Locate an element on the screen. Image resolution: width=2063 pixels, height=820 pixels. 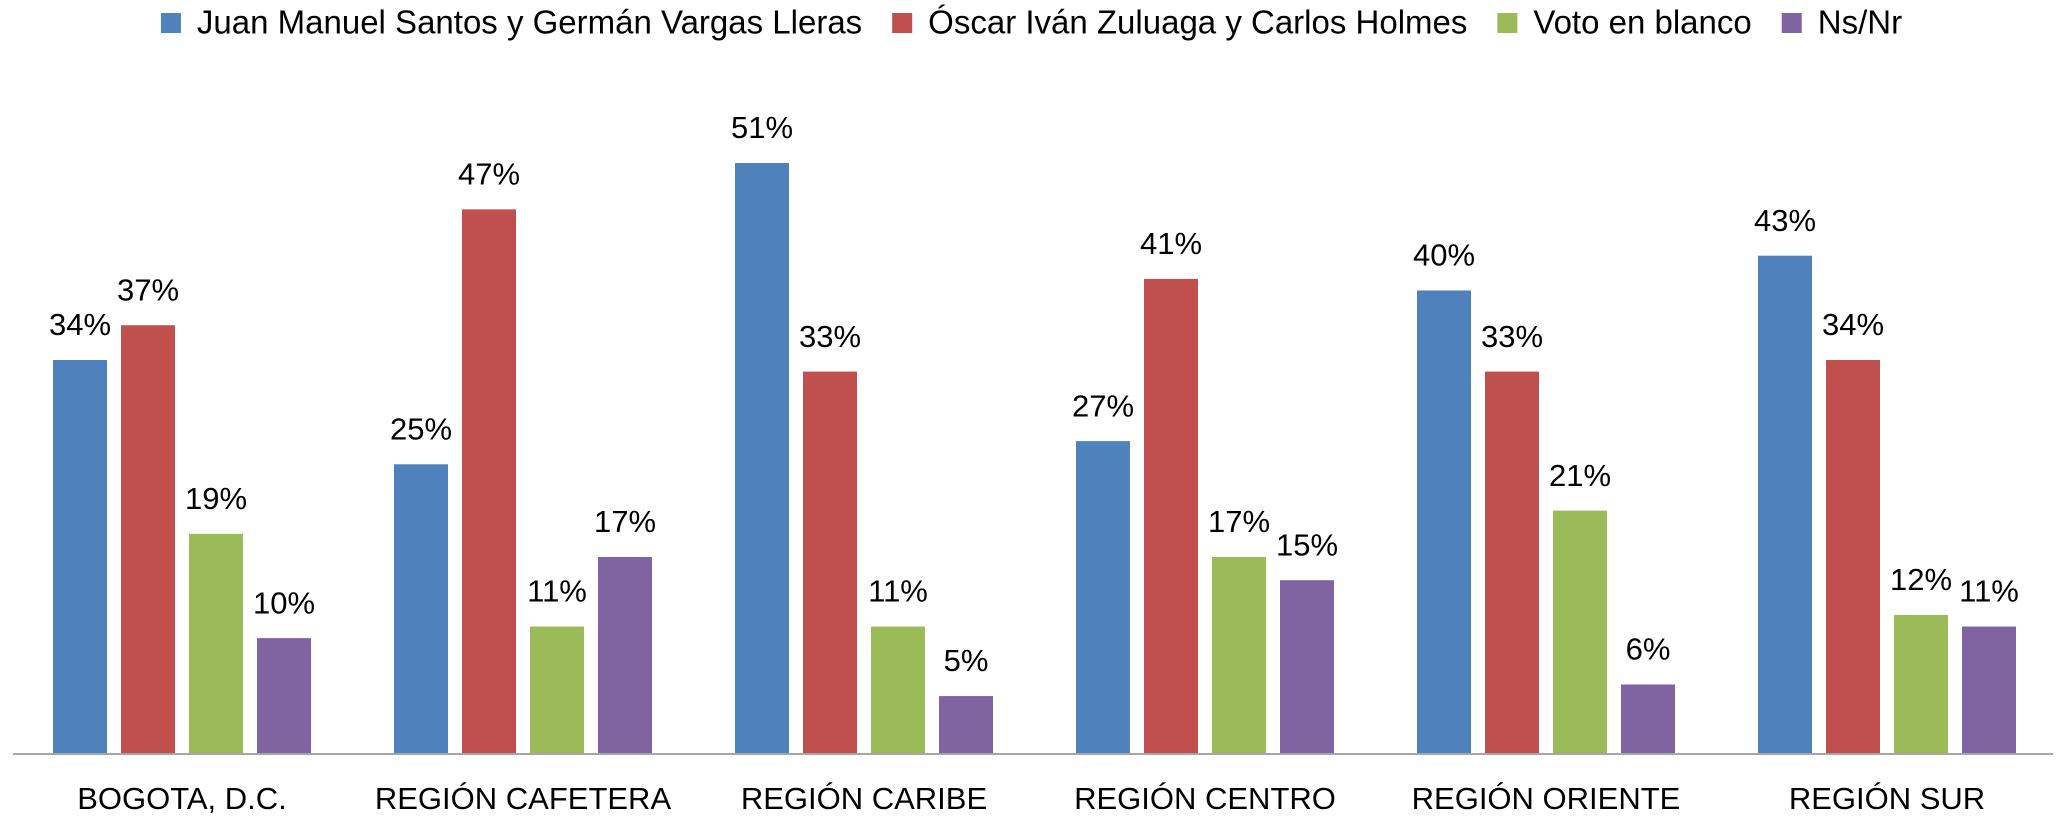
value-label: 27% is located at coordinates (1103, 405).